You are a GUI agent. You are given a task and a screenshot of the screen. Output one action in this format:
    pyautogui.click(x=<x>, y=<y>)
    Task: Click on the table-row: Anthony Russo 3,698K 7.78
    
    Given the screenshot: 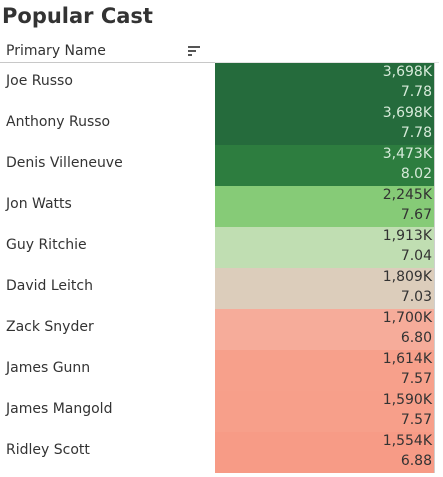 What is the action you would take?
    pyautogui.click(x=221, y=124)
    